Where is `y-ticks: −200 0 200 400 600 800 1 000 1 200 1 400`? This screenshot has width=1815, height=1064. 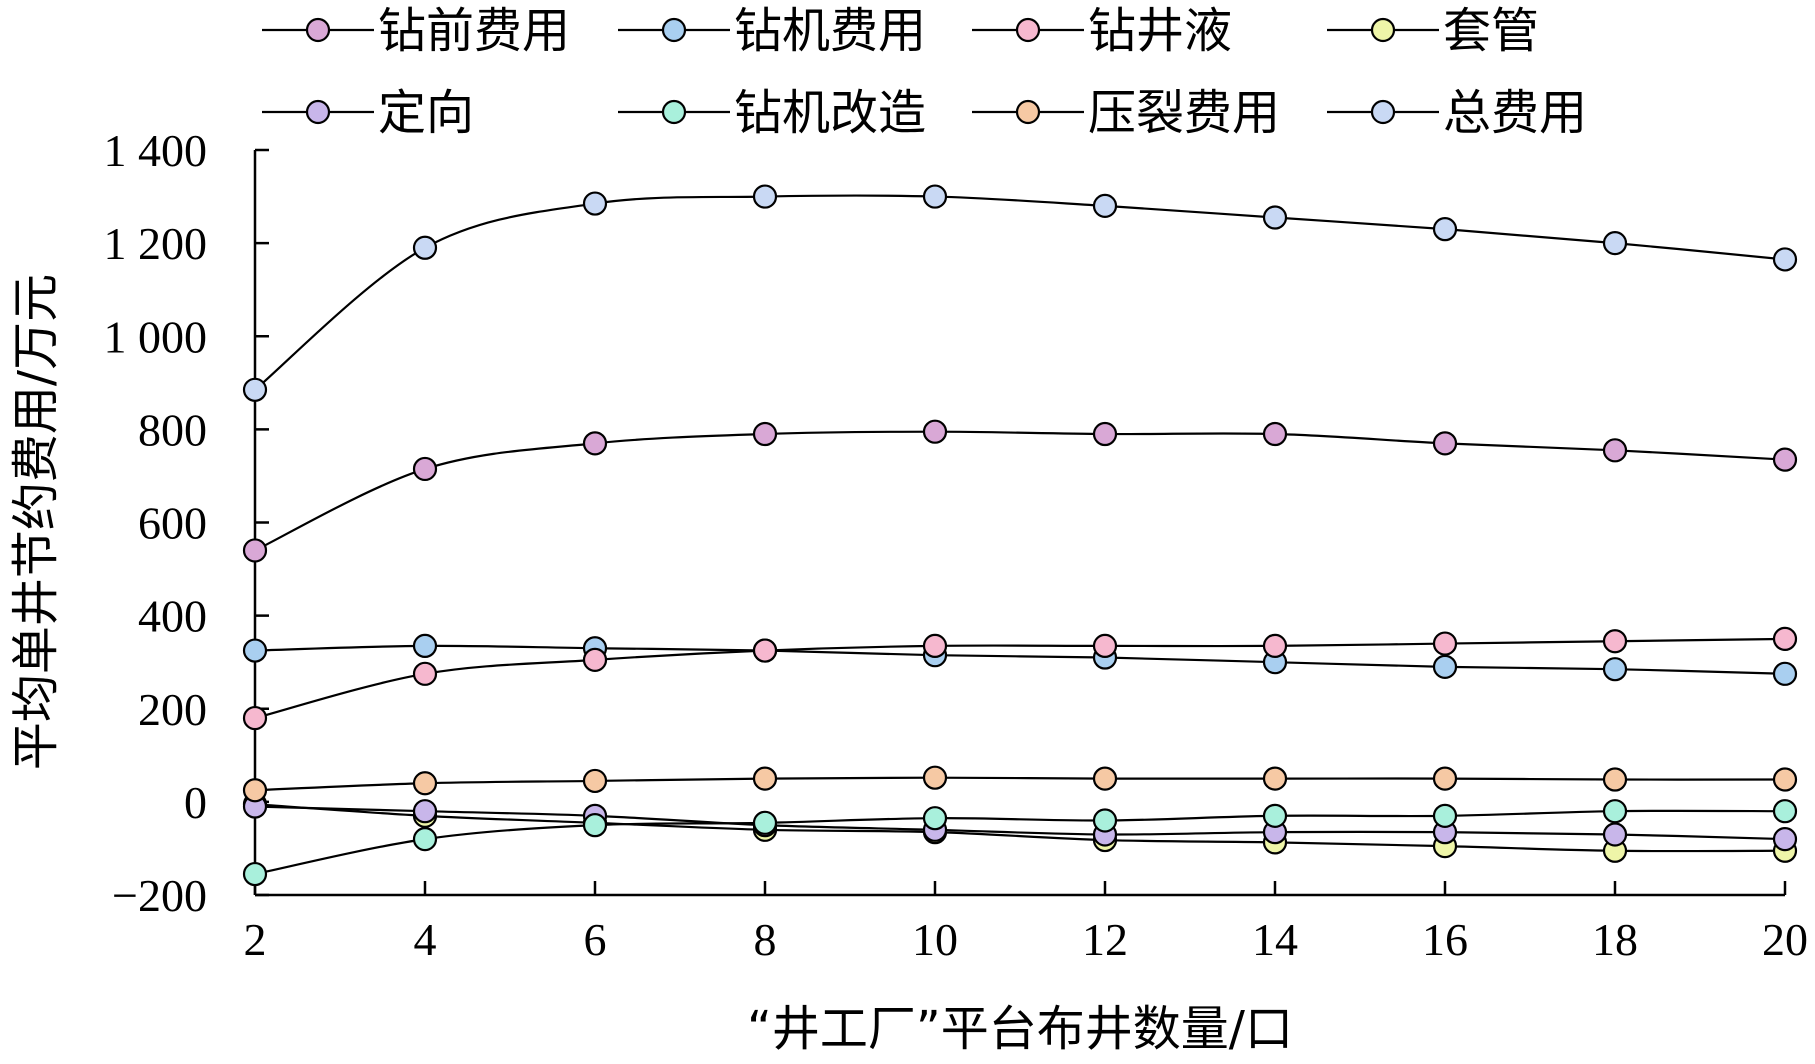 y-ticks: −200 0 200 400 600 800 1 000 1 200 1 400 is located at coordinates (186, 523).